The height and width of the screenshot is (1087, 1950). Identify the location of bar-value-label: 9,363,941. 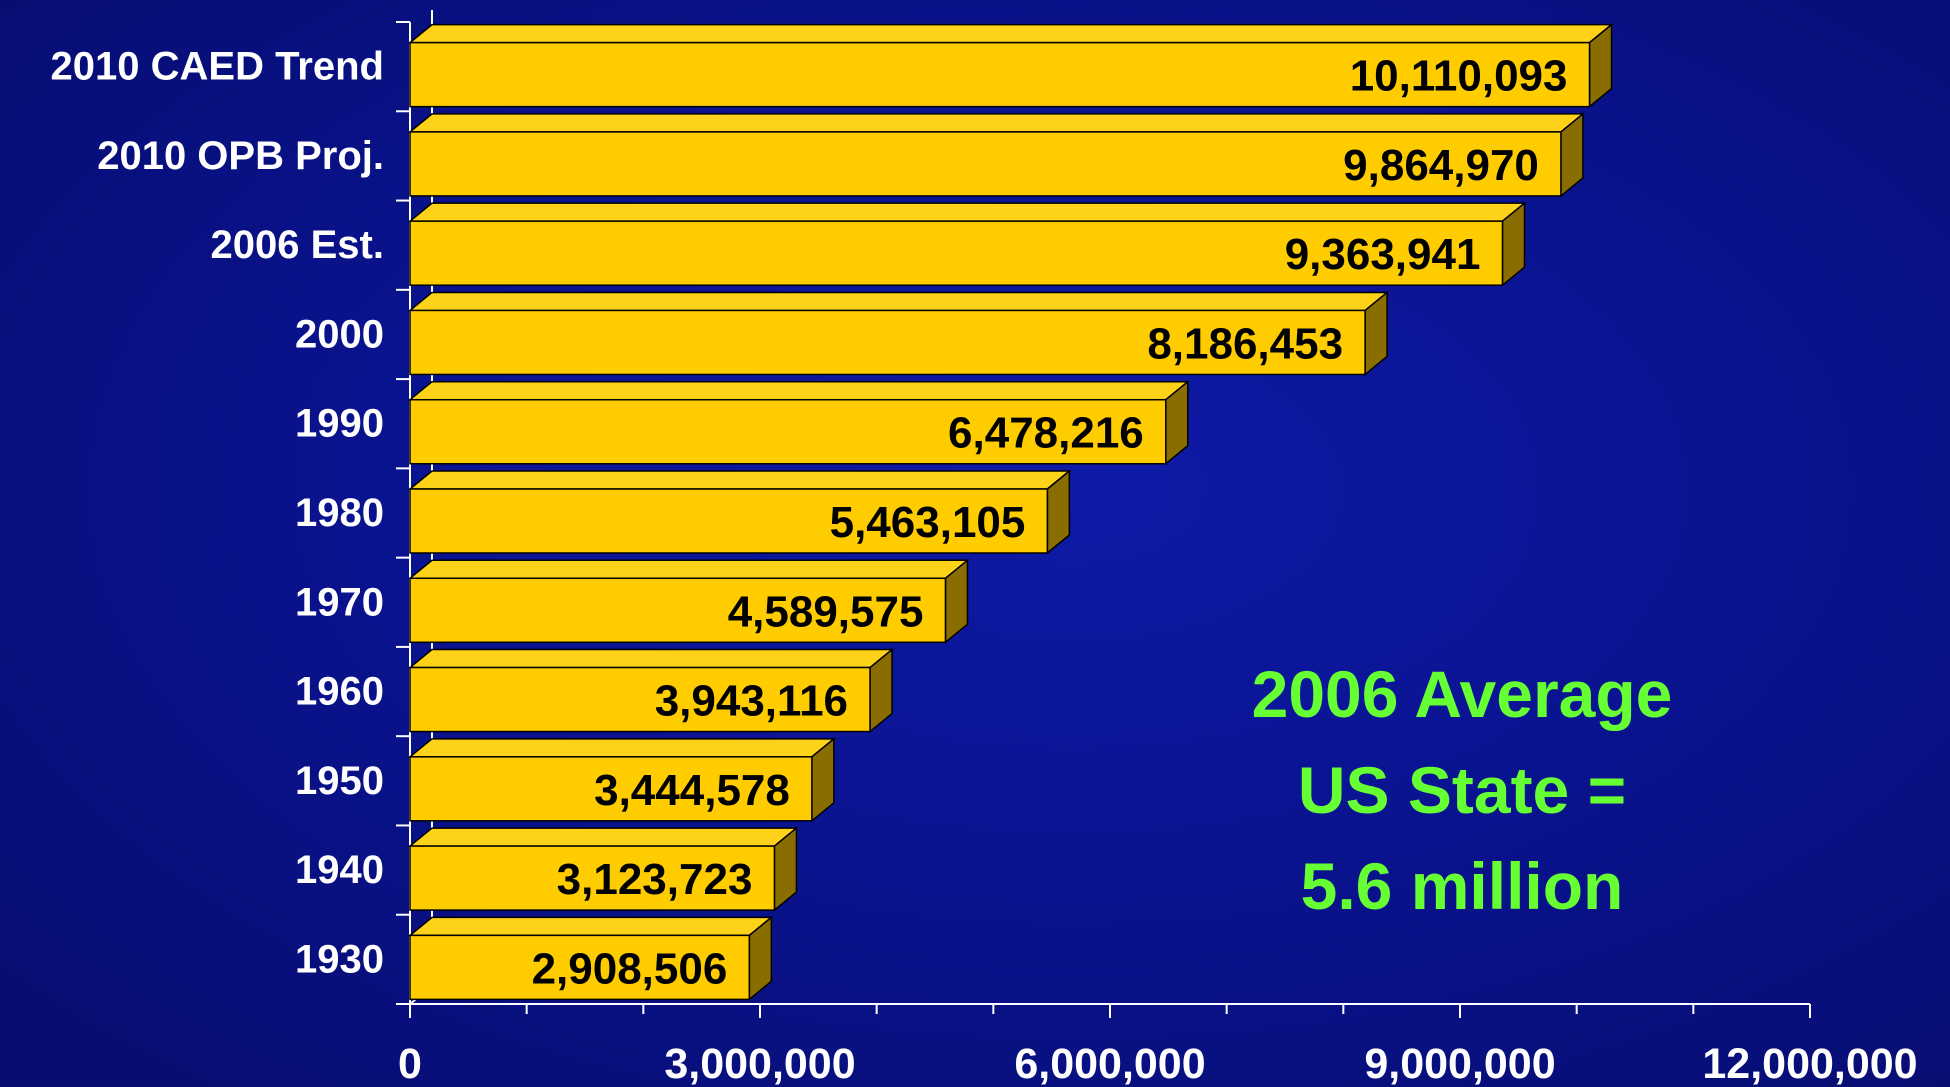
(1383, 254).